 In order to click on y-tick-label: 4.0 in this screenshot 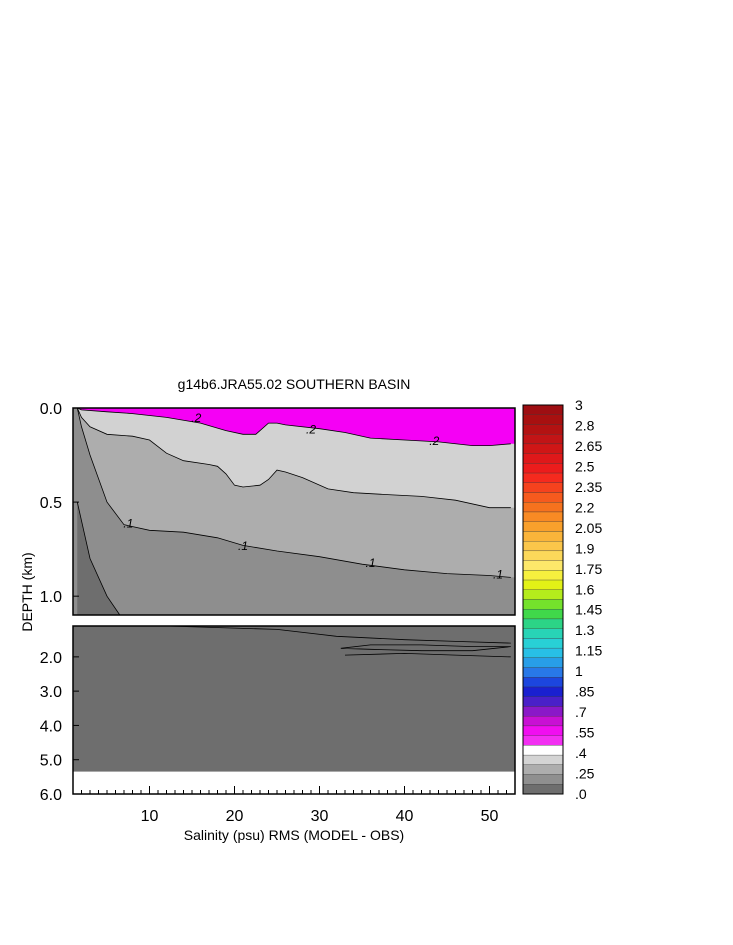, I will do `click(51, 726)`.